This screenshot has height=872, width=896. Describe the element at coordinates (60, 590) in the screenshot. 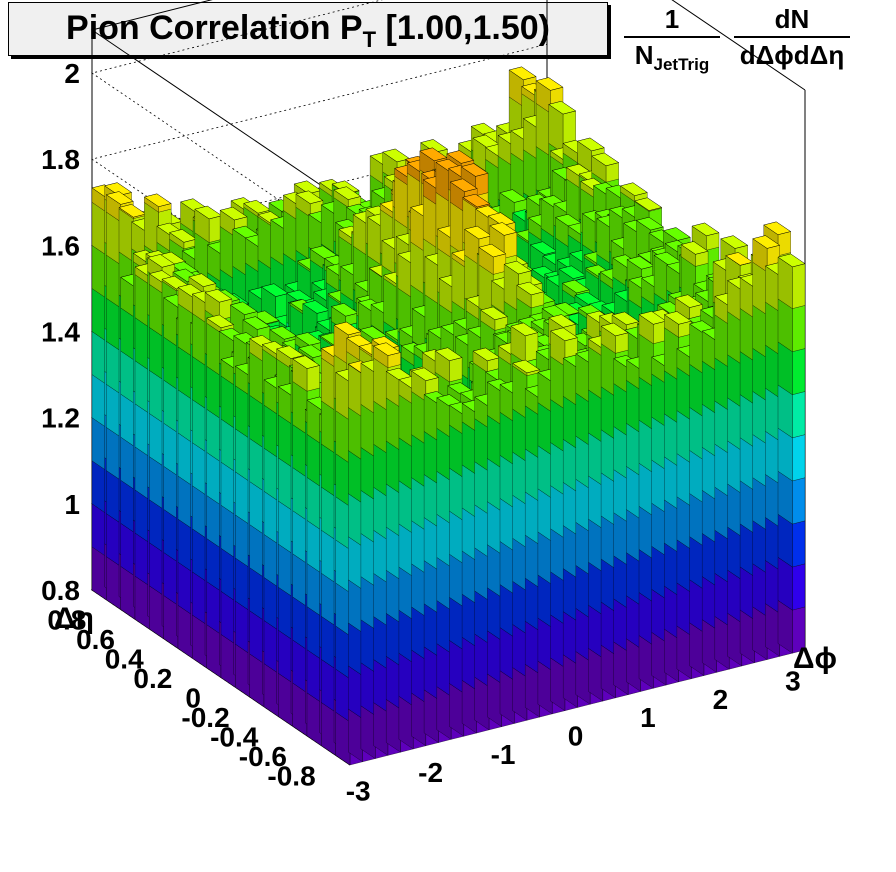

I see `z-tick-label: 0.8` at that location.